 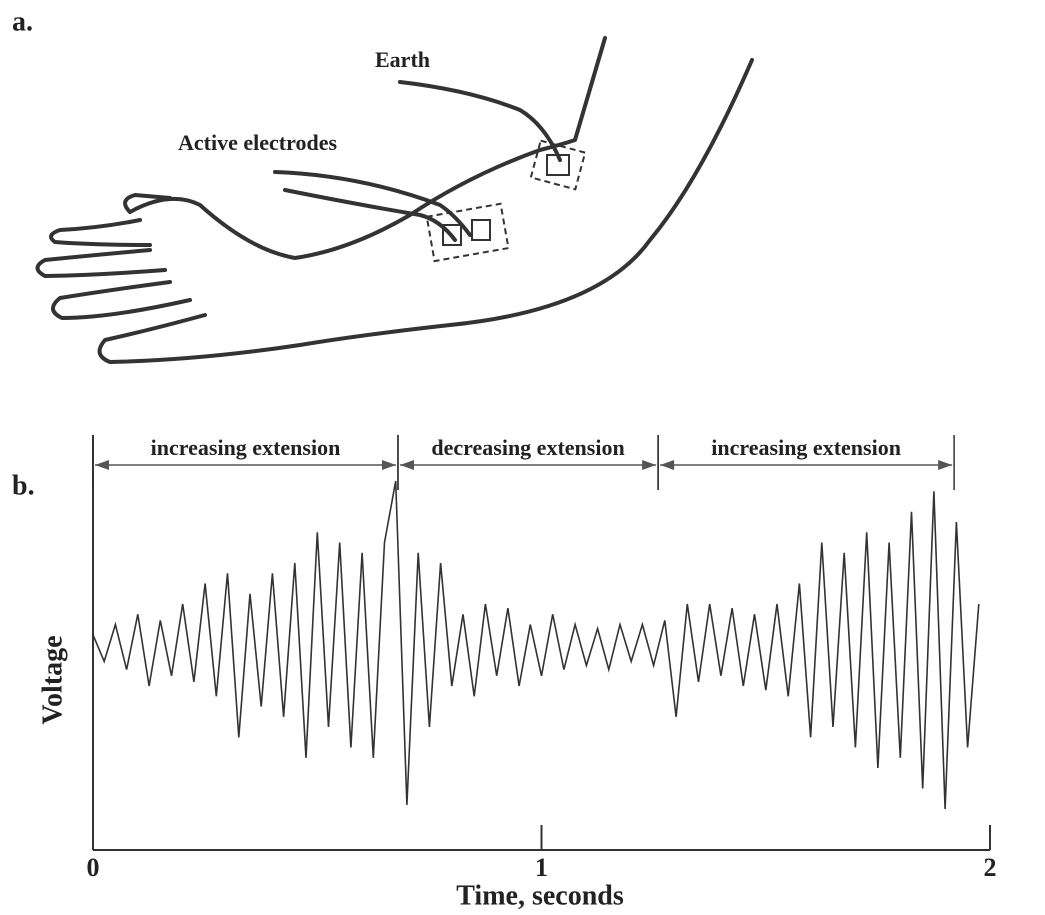 What do you see at coordinates (52, 679) in the screenshot?
I see `y-axis-label: Voltage` at bounding box center [52, 679].